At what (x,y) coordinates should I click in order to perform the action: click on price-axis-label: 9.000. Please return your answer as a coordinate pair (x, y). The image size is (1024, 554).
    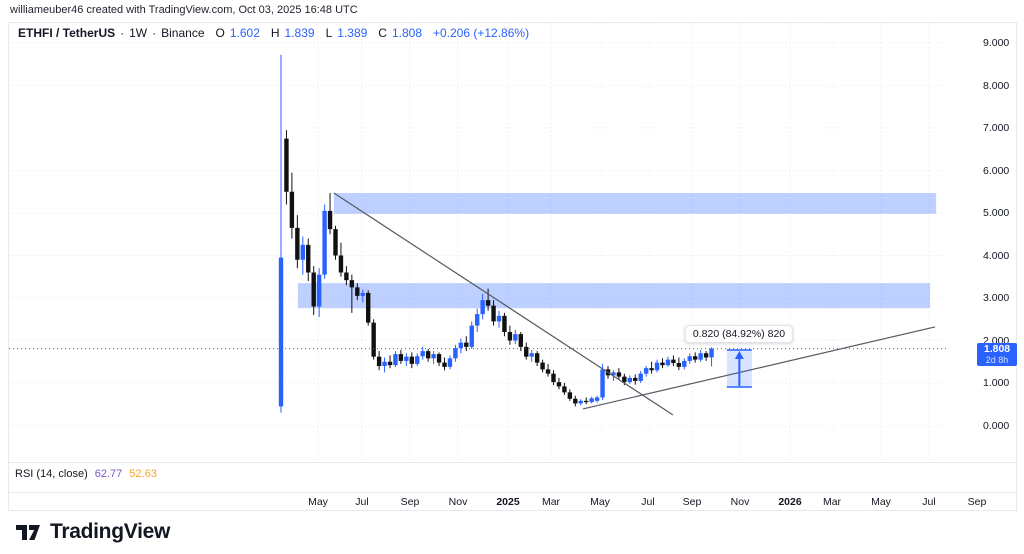
    Looking at the image, I should click on (996, 43).